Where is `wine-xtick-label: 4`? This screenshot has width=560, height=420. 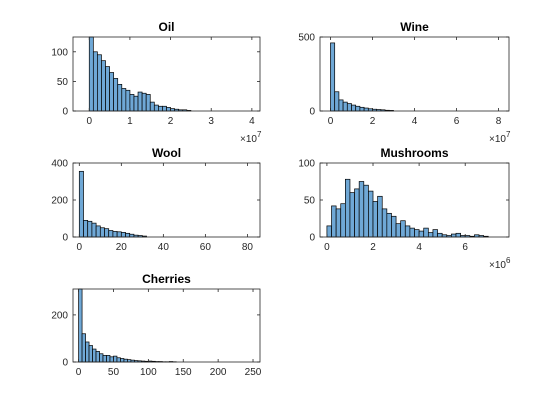 wine-xtick-label: 4 is located at coordinates (415, 121).